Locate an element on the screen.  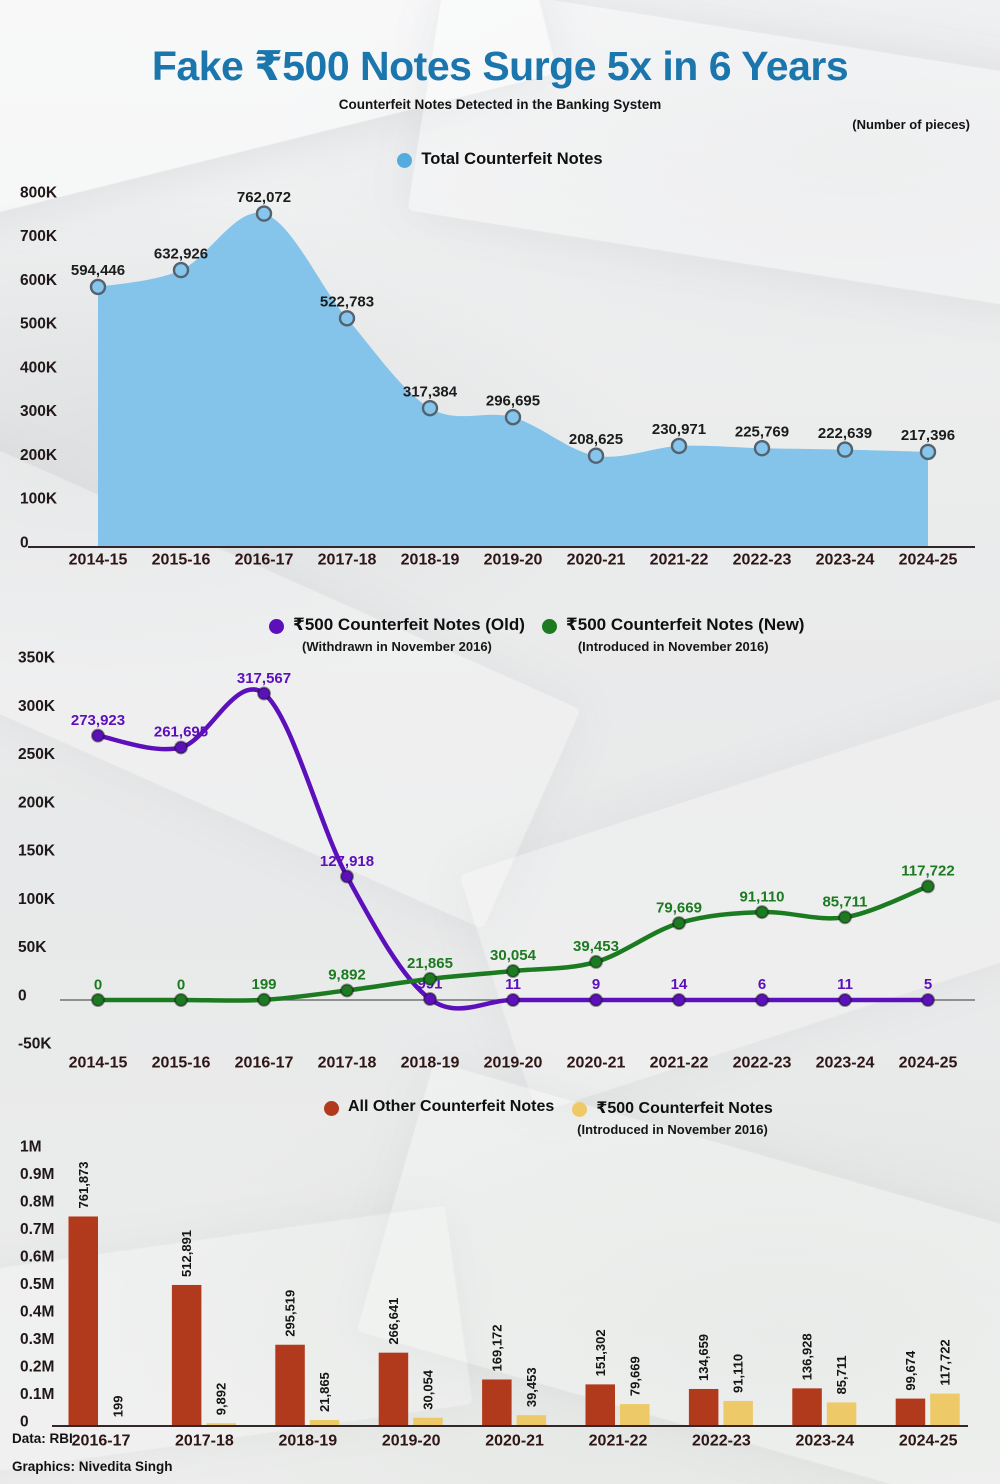
y-axis-tick: 500K is located at coordinates (39, 324).